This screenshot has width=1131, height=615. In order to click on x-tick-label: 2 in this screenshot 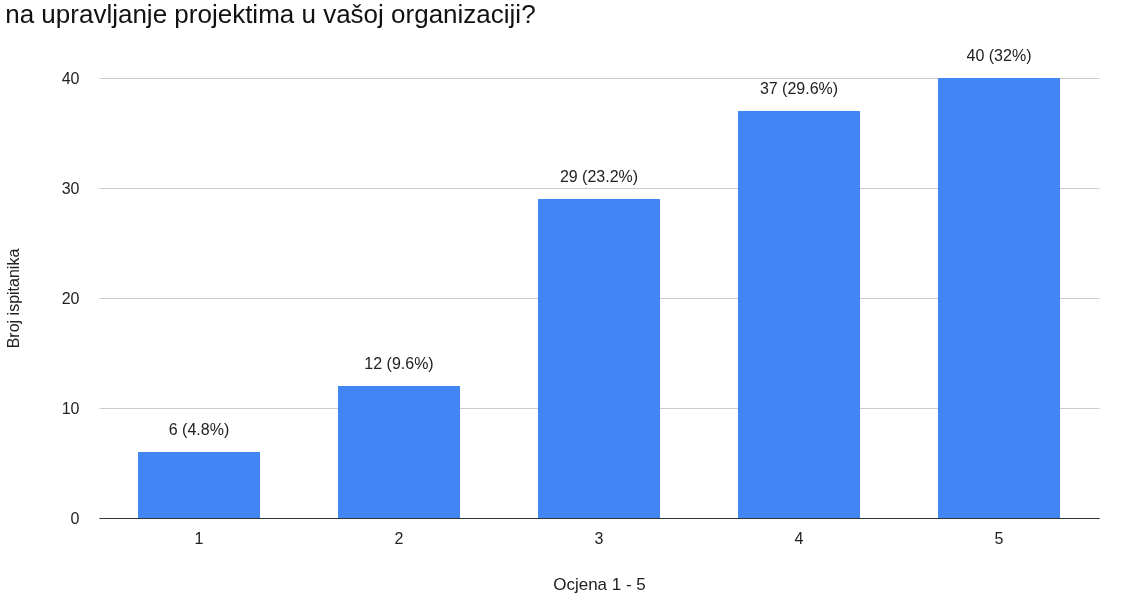, I will do `click(399, 538)`.